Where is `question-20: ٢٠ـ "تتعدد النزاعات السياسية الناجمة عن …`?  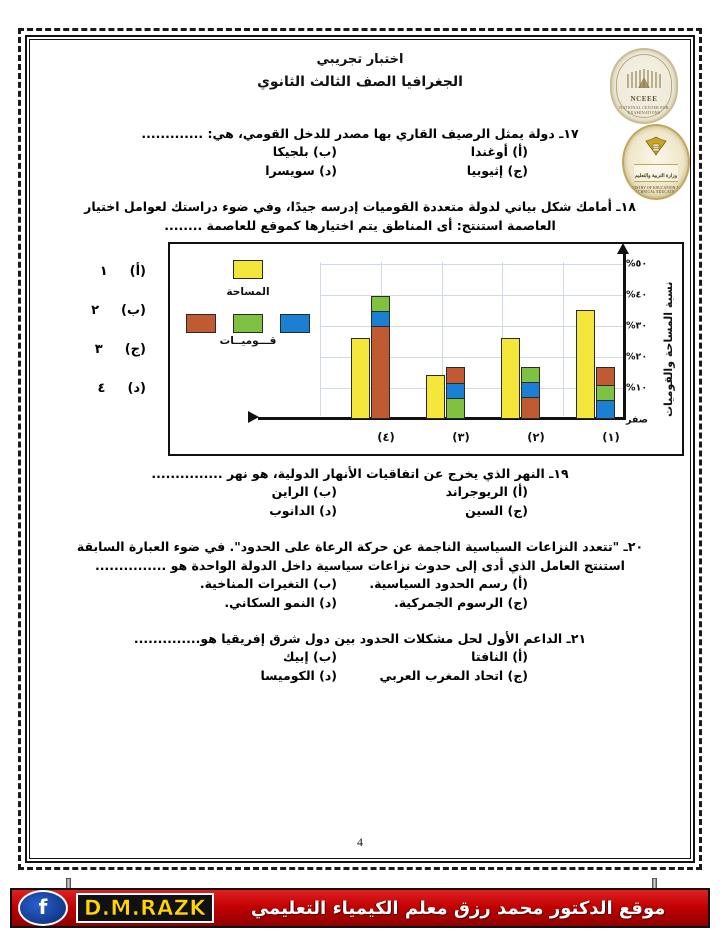
question-20: ٢٠ـ "تتعدد النزاعات السياسية الناجمة عن … is located at coordinates (360, 575).